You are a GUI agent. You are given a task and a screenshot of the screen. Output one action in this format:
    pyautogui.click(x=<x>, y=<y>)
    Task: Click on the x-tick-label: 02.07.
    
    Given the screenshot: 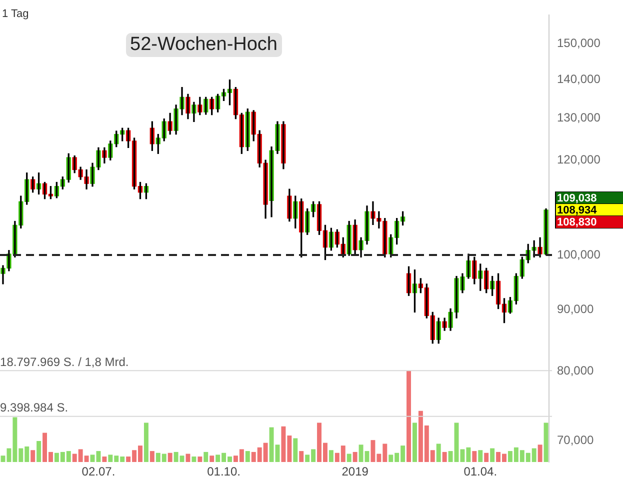 What is the action you would take?
    pyautogui.click(x=99, y=471)
    